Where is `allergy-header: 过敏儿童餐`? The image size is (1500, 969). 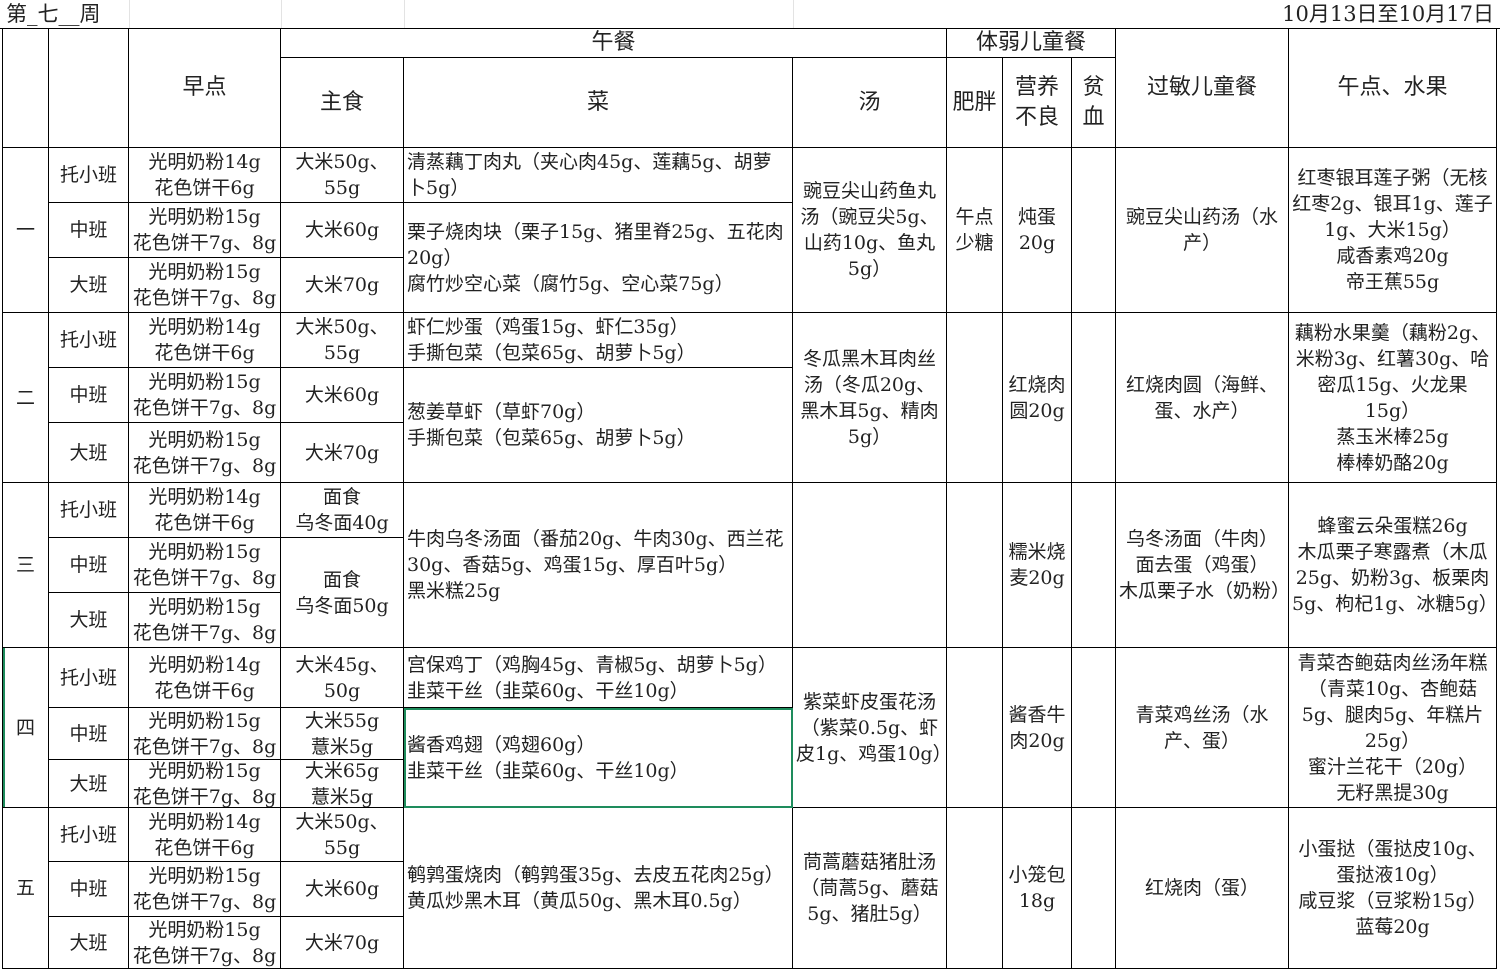 allergy-header: 过敏儿童餐 is located at coordinates (1202, 88).